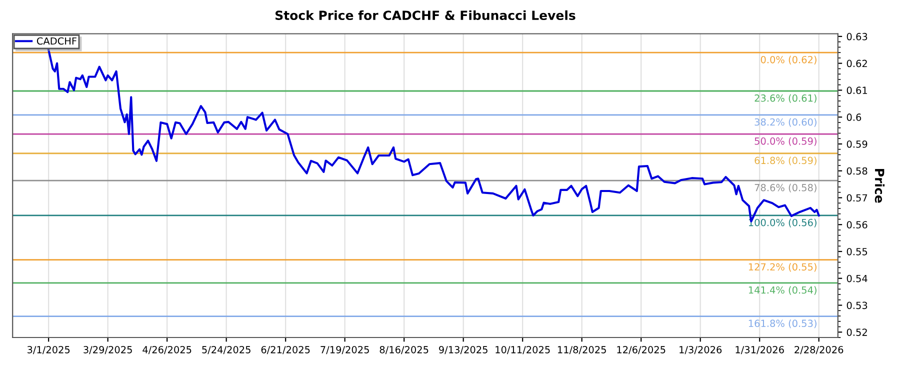  What do you see at coordinates (854, 117) in the screenshot?
I see `y-tick-label: 0.6` at bounding box center [854, 117].